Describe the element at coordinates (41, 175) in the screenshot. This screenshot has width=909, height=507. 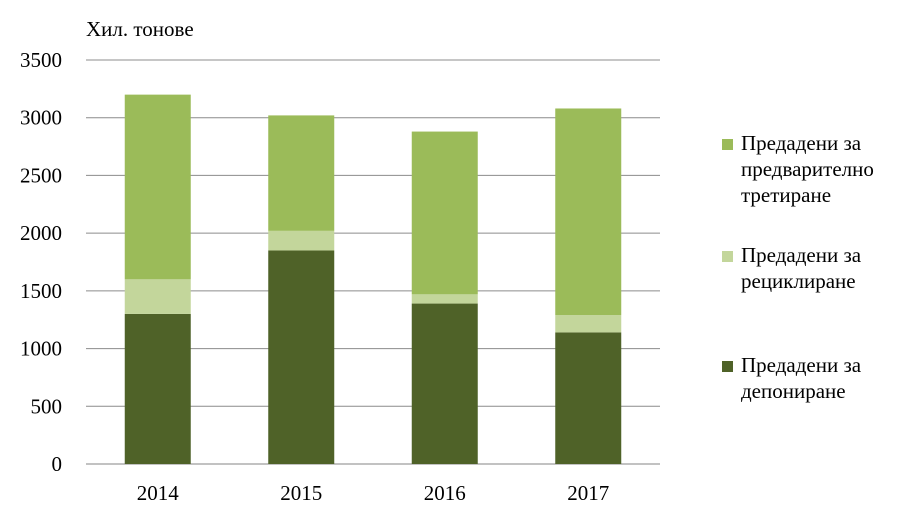
I see `y-tick-label: 2500` at that location.